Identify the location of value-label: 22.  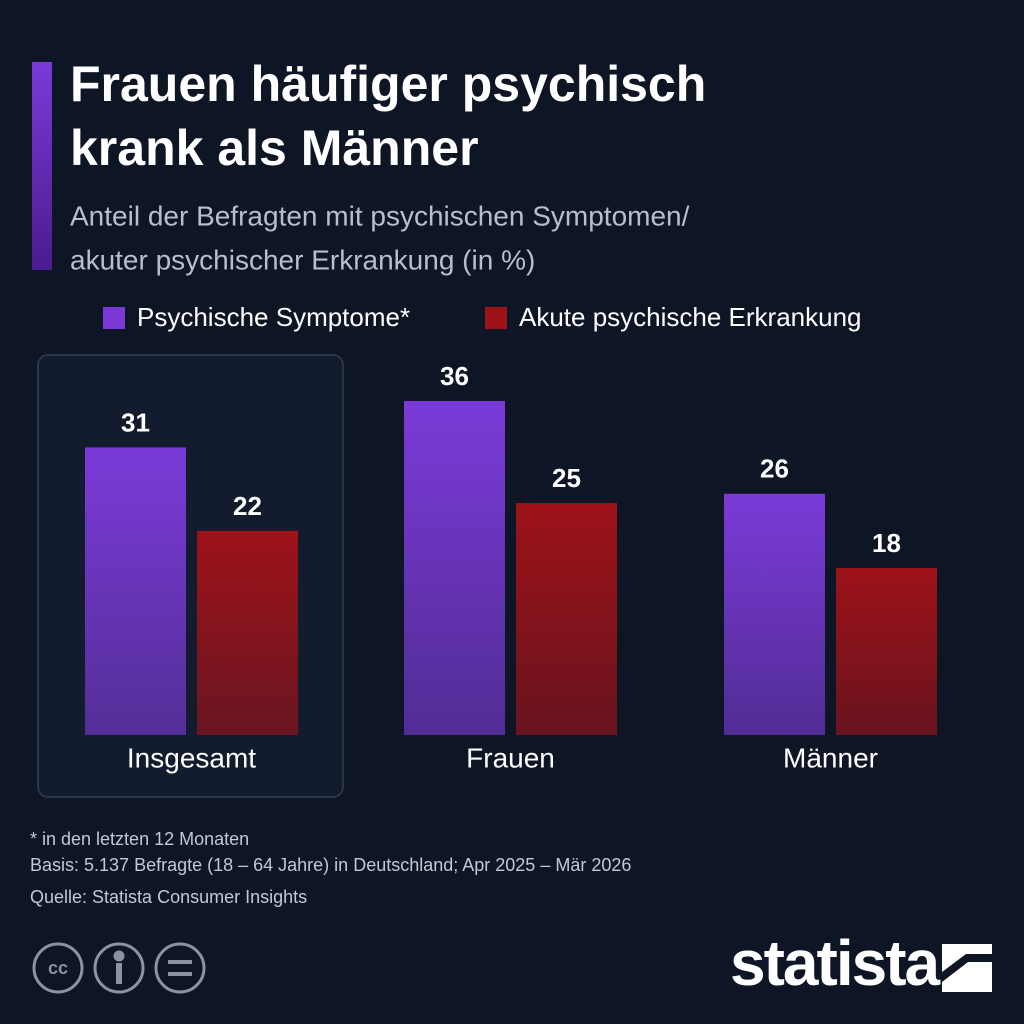
(247, 506).